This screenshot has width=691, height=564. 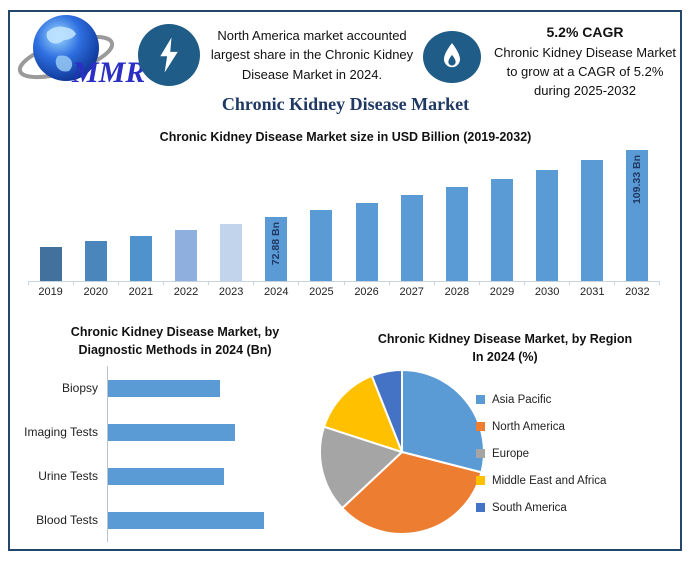 I want to click on bar-column-2019, so click(x=50, y=210).